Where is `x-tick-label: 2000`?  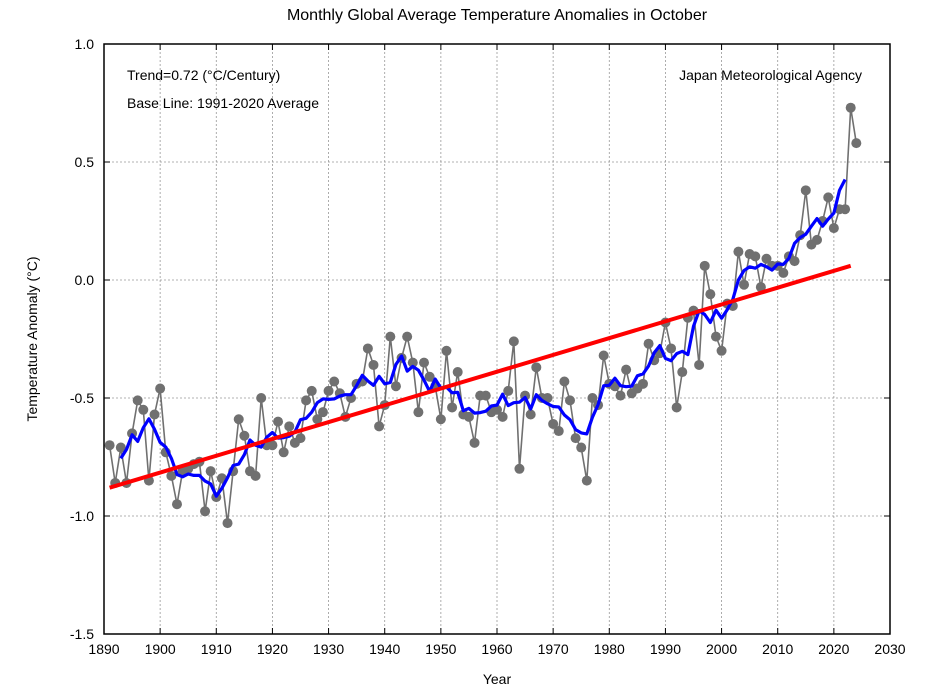
x-tick-label: 2000 is located at coordinates (721, 649).